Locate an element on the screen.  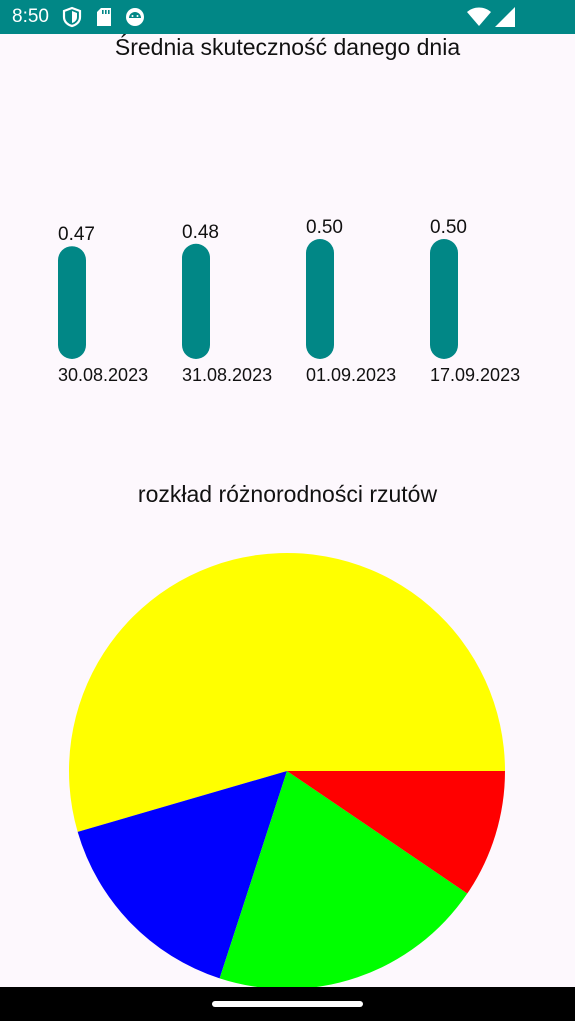
wifi-icon is located at coordinates (478, 16).